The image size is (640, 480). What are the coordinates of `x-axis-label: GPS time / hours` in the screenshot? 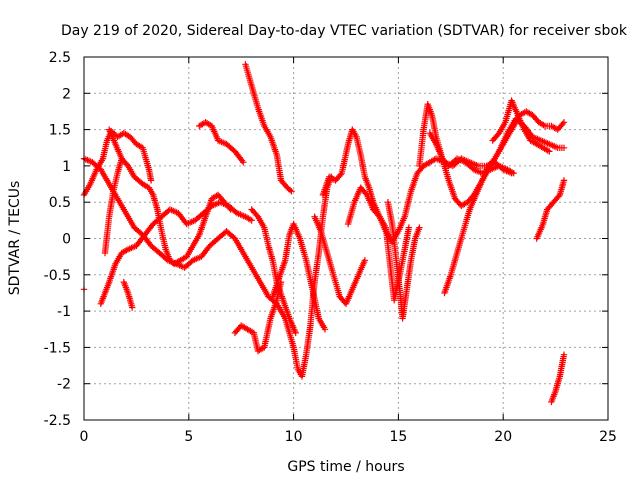 It's located at (345, 467).